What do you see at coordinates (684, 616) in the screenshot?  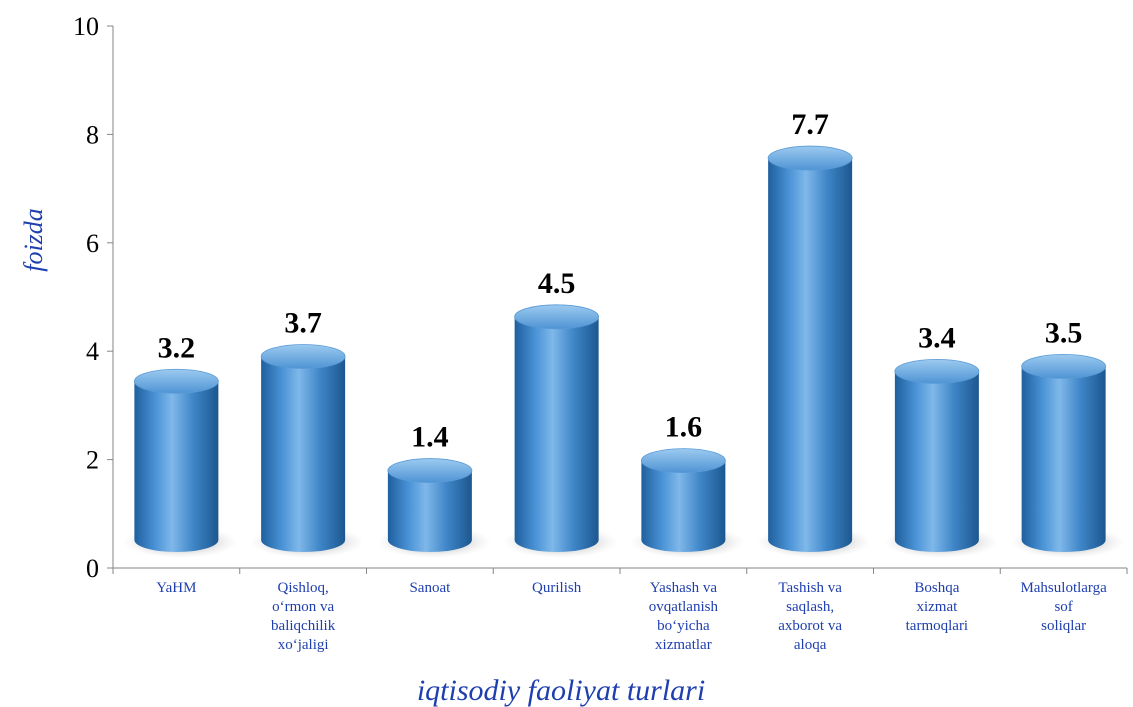 I see `category-label: Yashash va ovqatlanish bo‘yicha xizmatlar` at bounding box center [684, 616].